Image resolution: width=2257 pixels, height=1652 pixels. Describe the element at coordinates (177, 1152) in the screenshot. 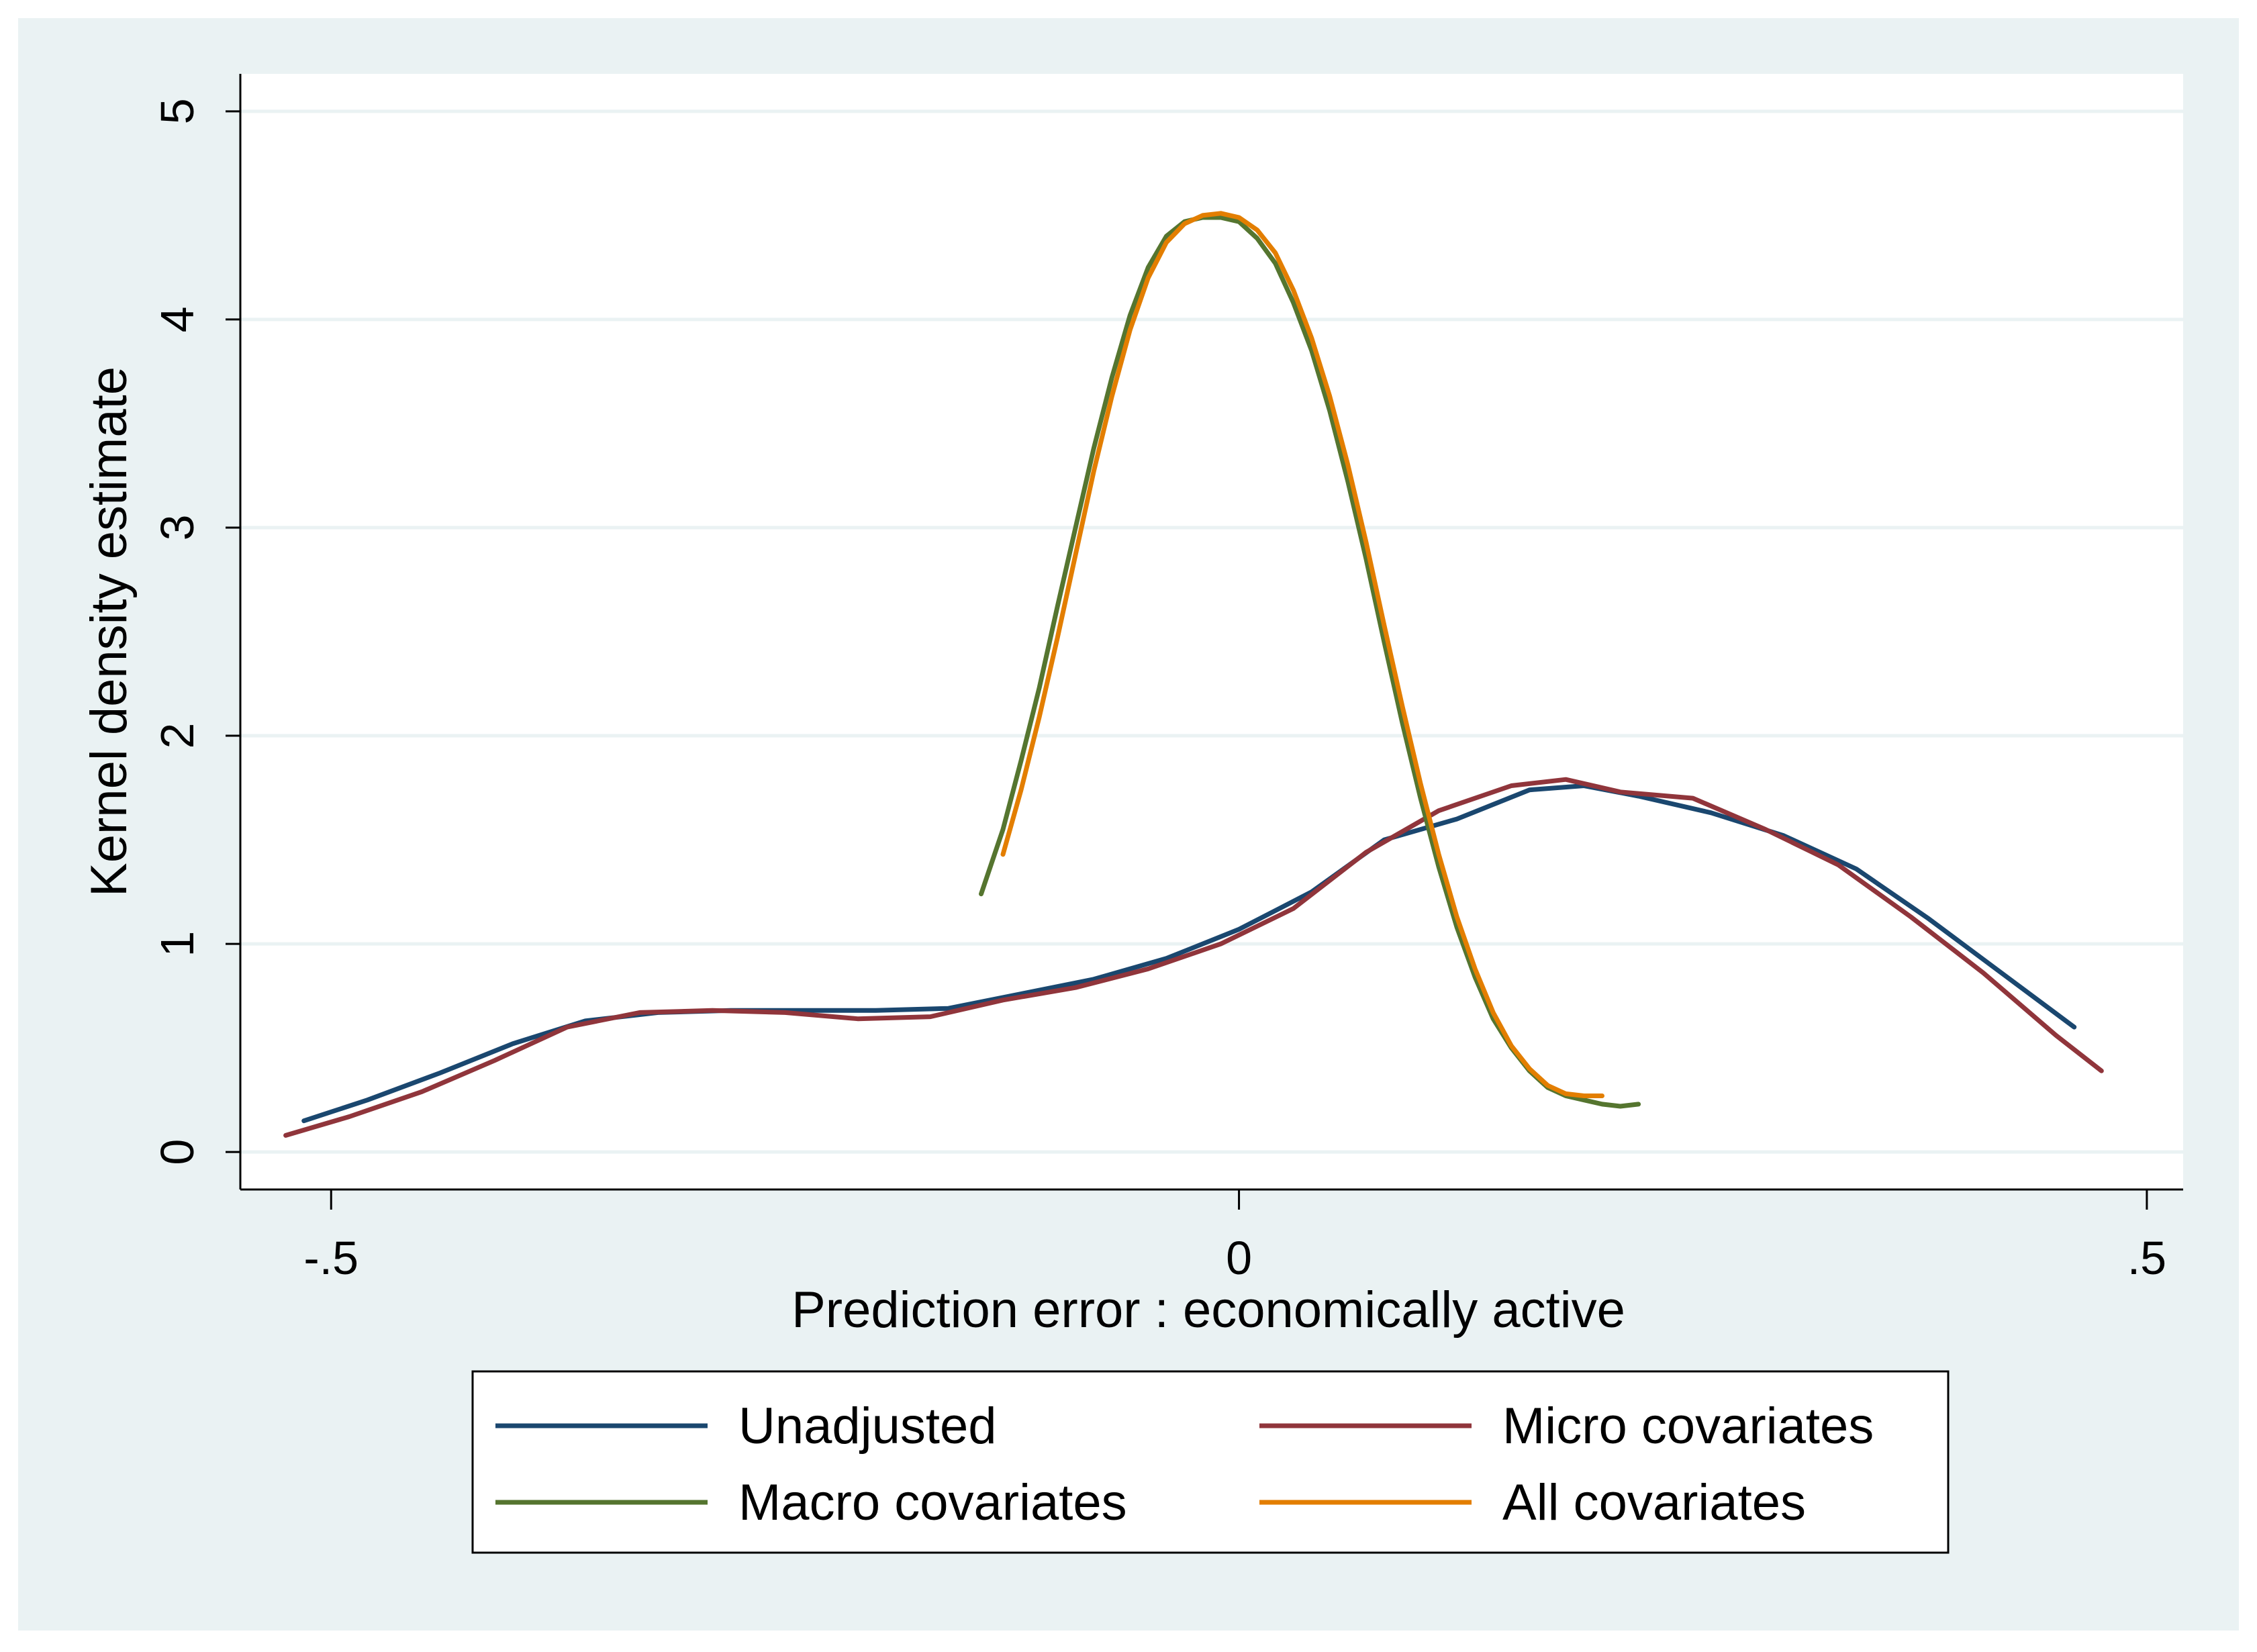

I see `y-tick-label: 0` at that location.